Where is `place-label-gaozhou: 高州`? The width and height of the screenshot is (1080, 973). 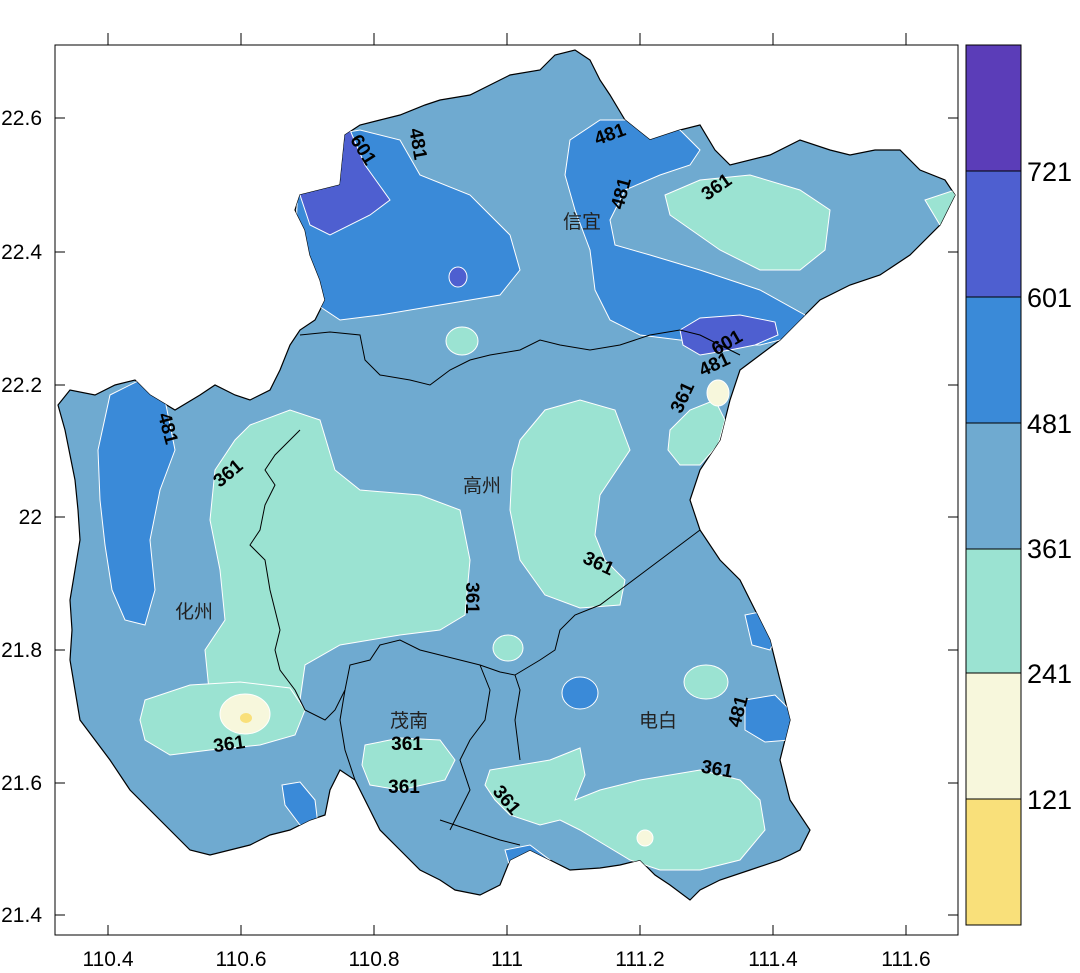
place-label-gaozhou: 高州 is located at coordinates (482, 486).